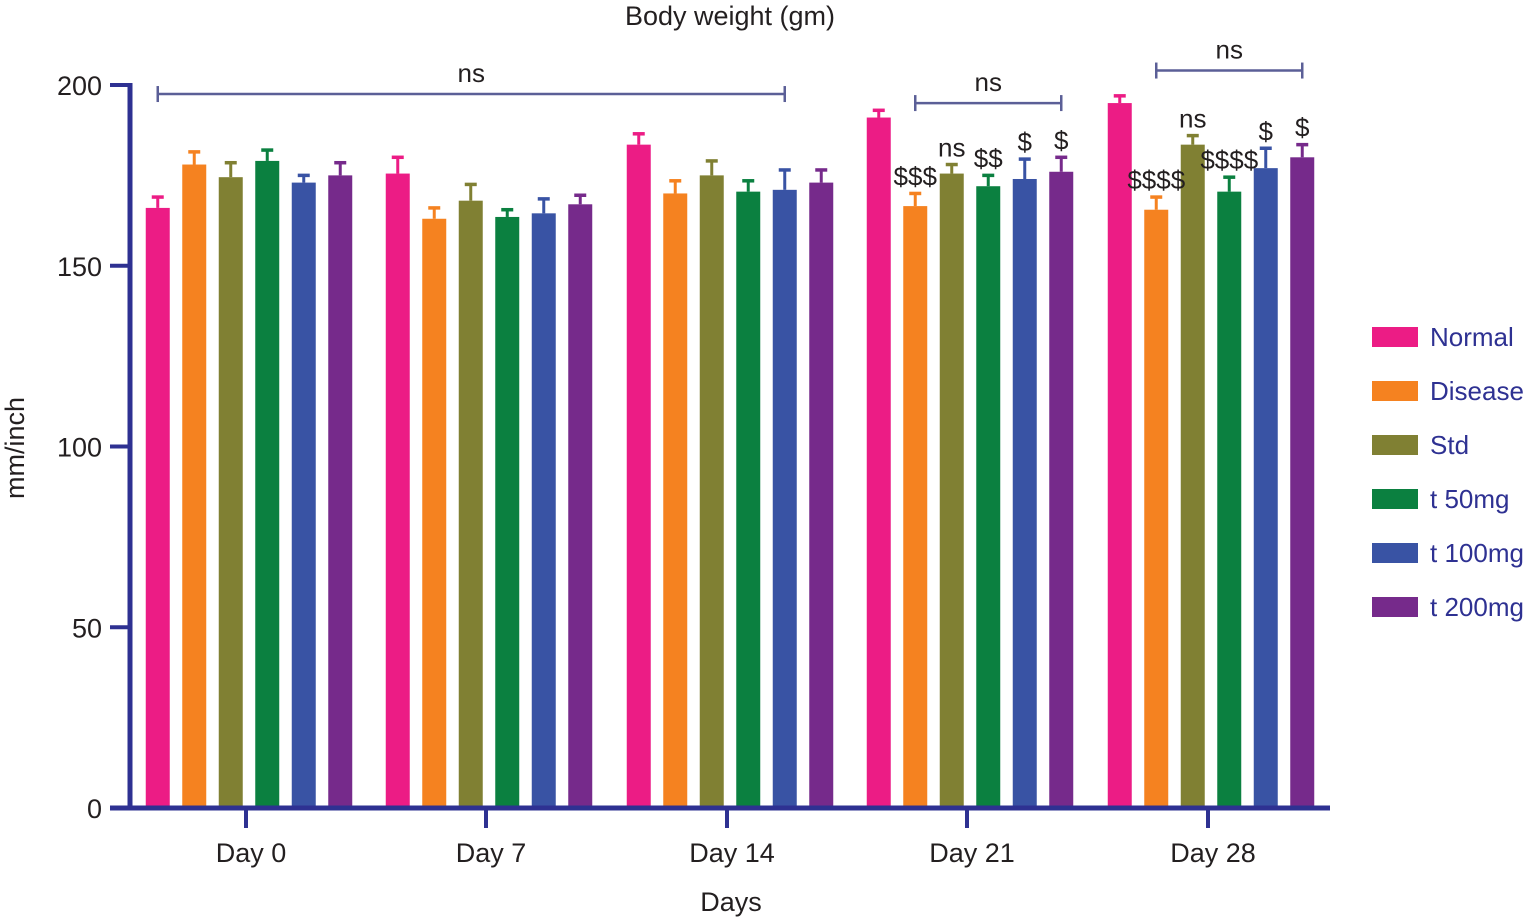 This screenshot has width=1534, height=919. I want to click on y-tick-label: 50, so click(87, 628).